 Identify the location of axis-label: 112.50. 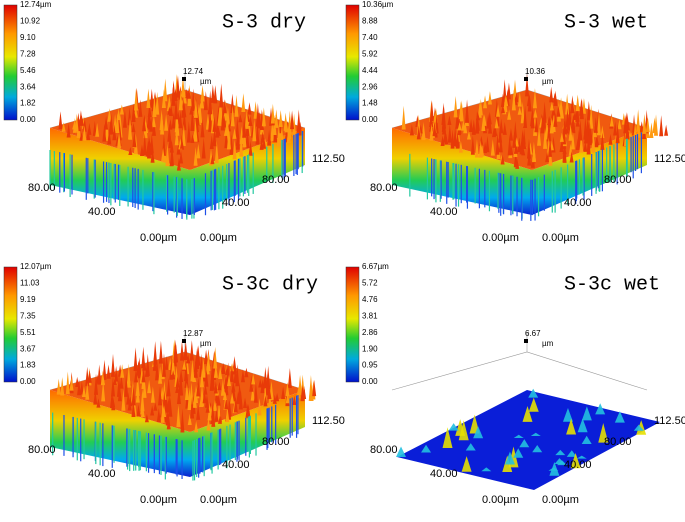
(328, 421).